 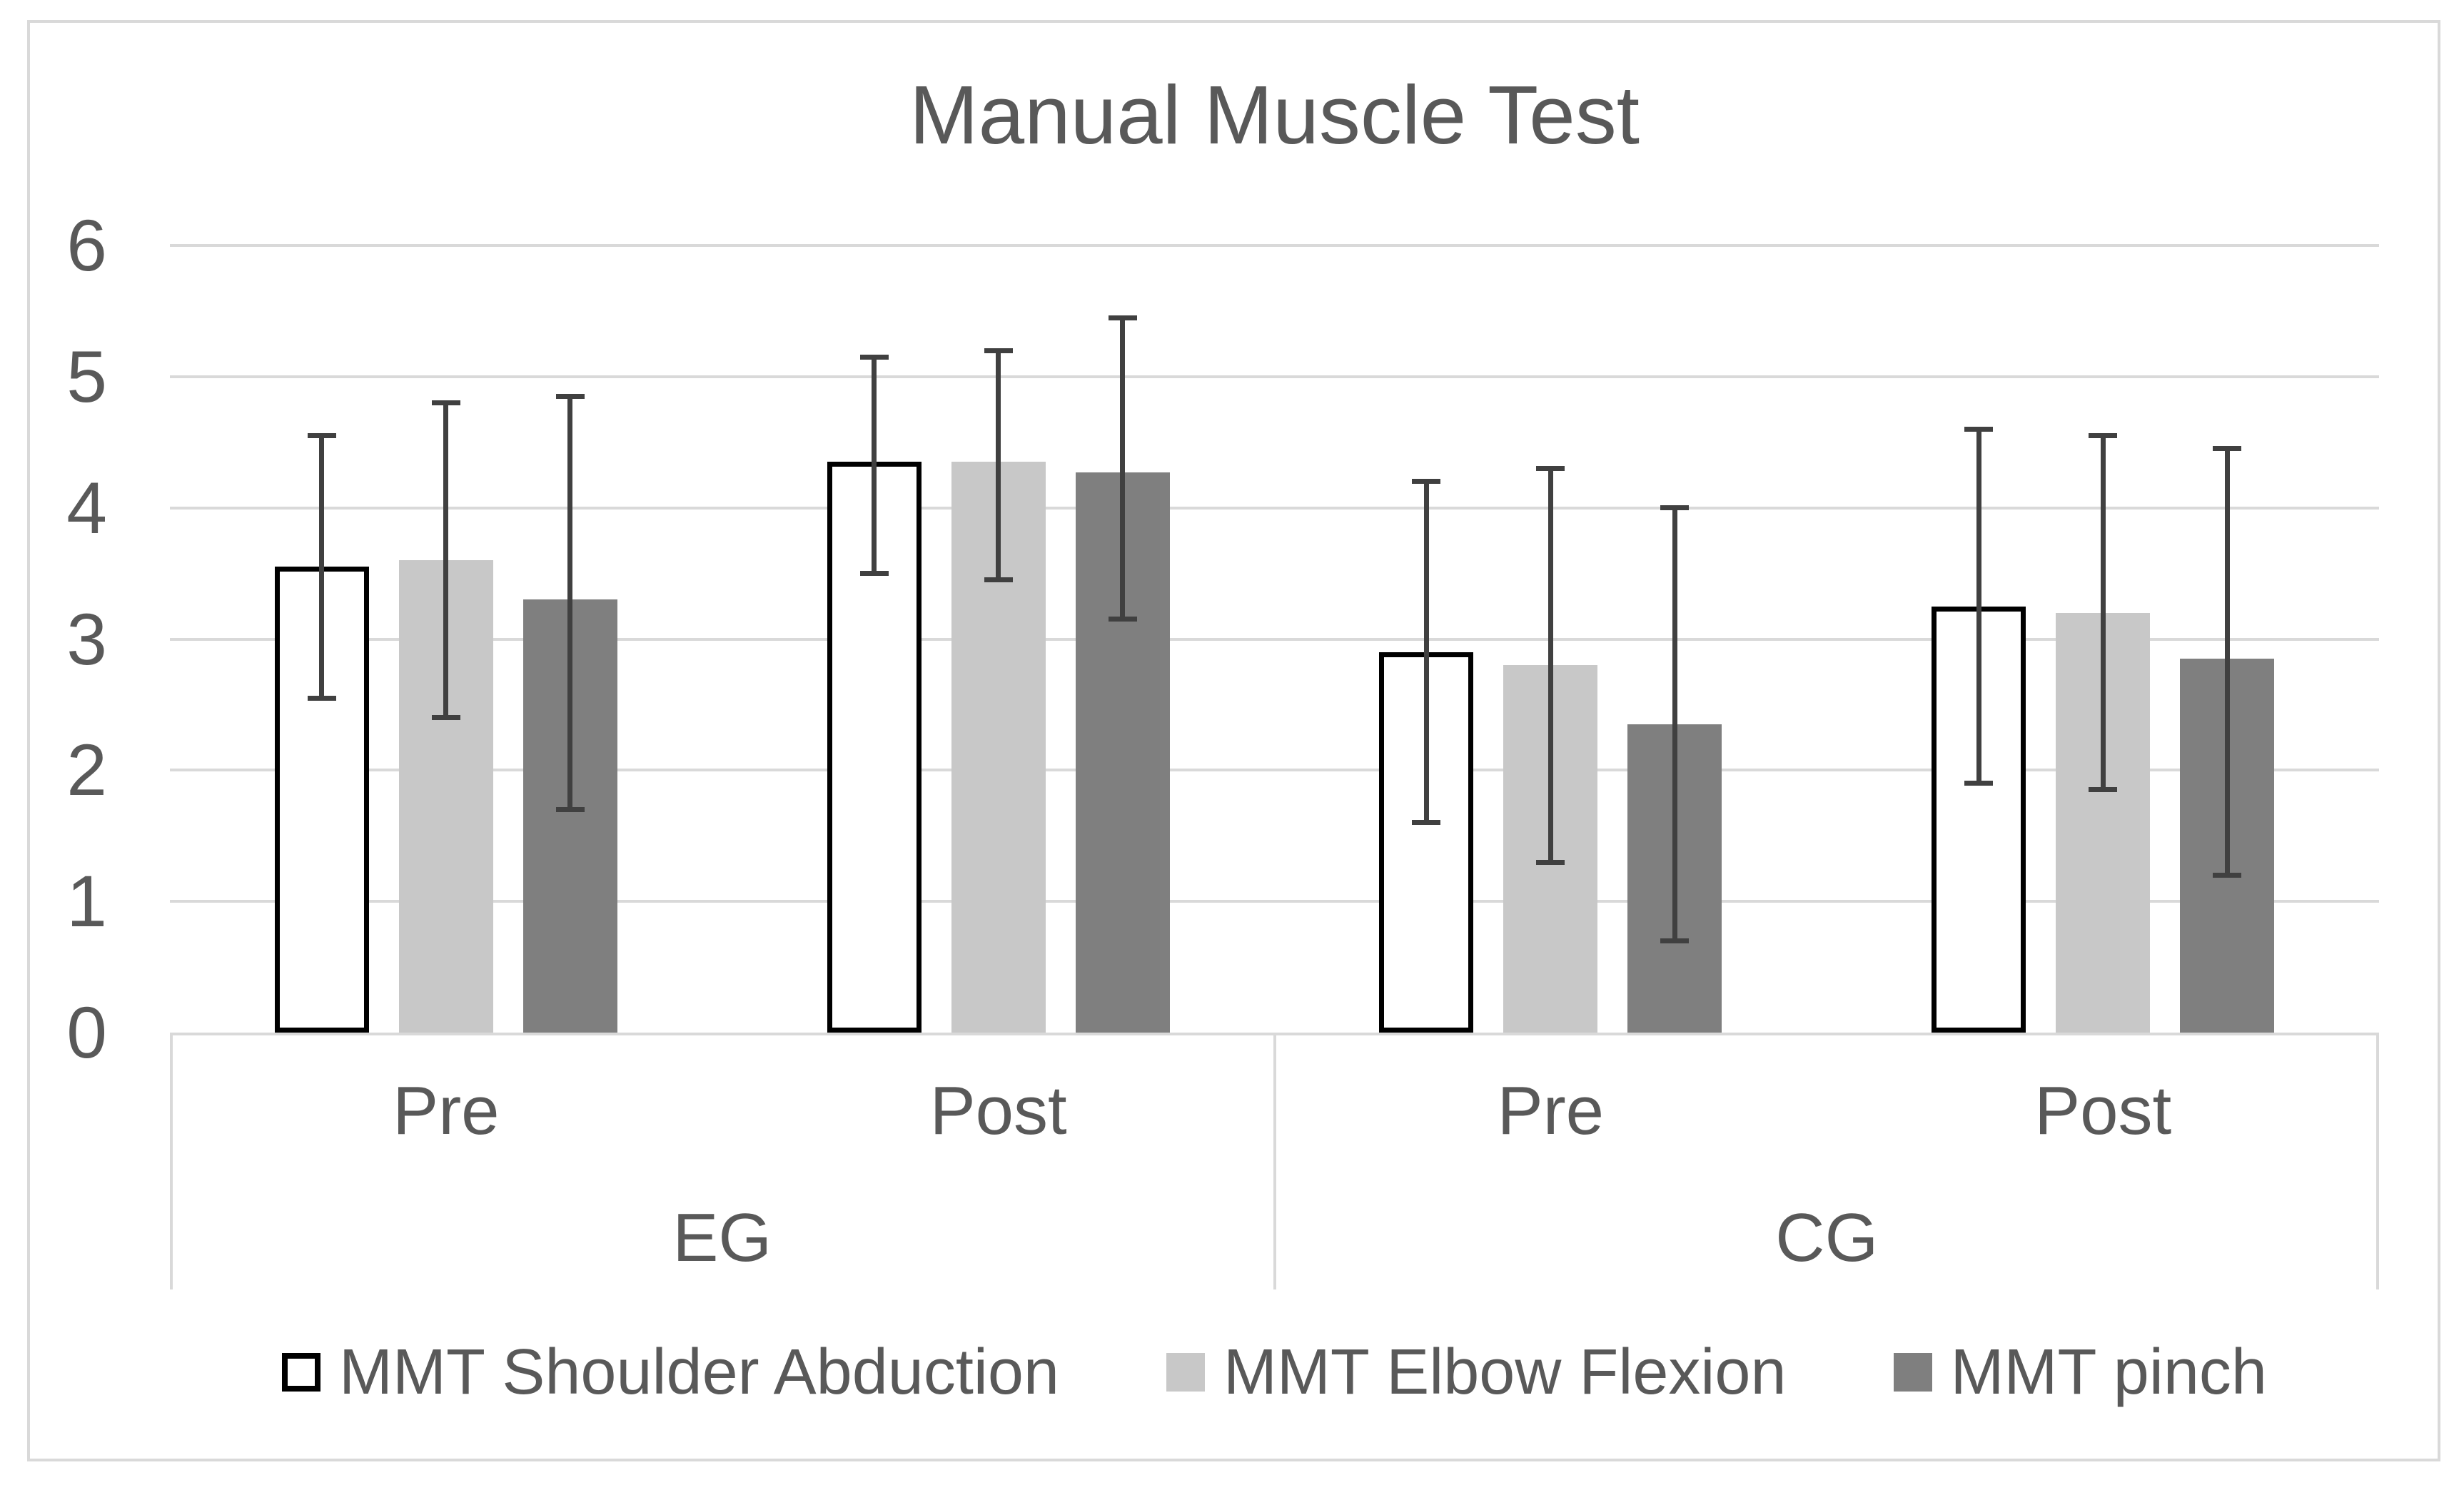 What do you see at coordinates (1505, 1372) in the screenshot?
I see `legend-label-mmt-elbow-flexion: MMT Elbow Flexion` at bounding box center [1505, 1372].